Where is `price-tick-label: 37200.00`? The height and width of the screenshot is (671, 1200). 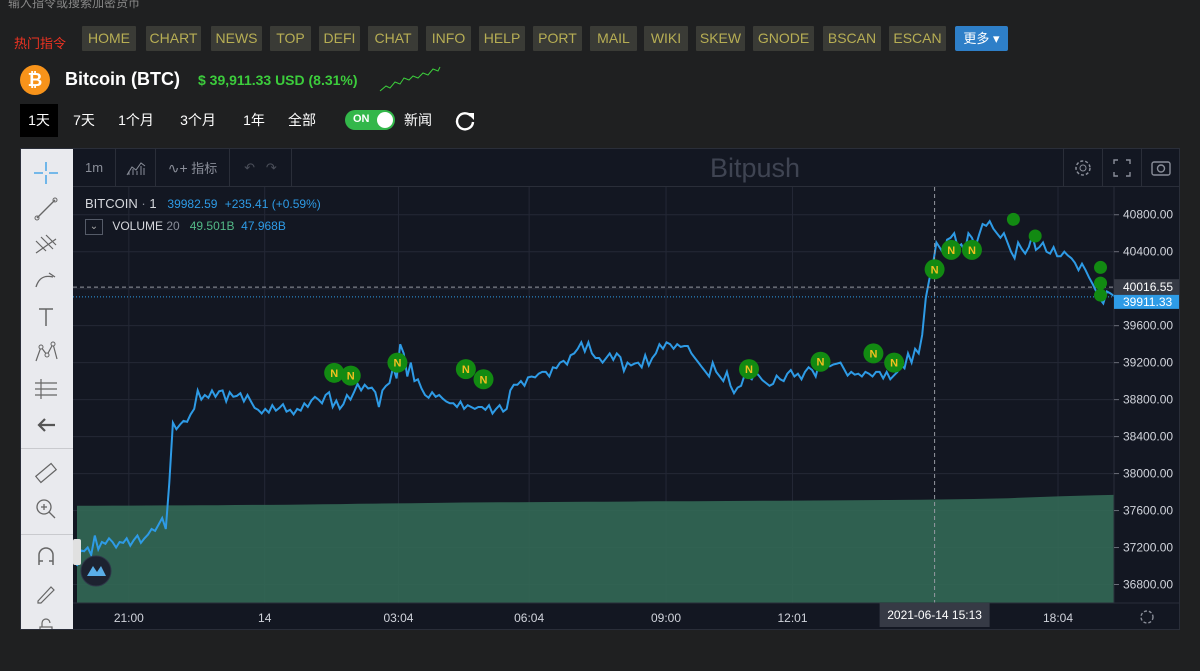
price-tick-label: 37200.00 is located at coordinates (1148, 548).